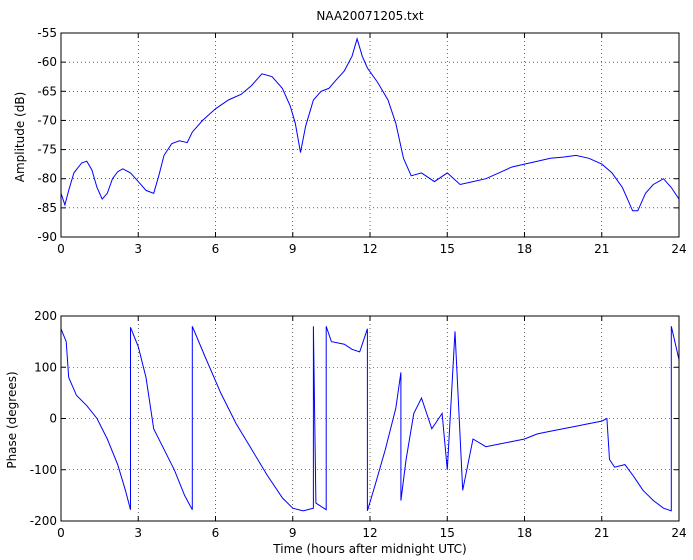 The image size is (693, 560). Describe the element at coordinates (216, 533) in the screenshot. I see `phase-x-tick-label: 6` at that location.